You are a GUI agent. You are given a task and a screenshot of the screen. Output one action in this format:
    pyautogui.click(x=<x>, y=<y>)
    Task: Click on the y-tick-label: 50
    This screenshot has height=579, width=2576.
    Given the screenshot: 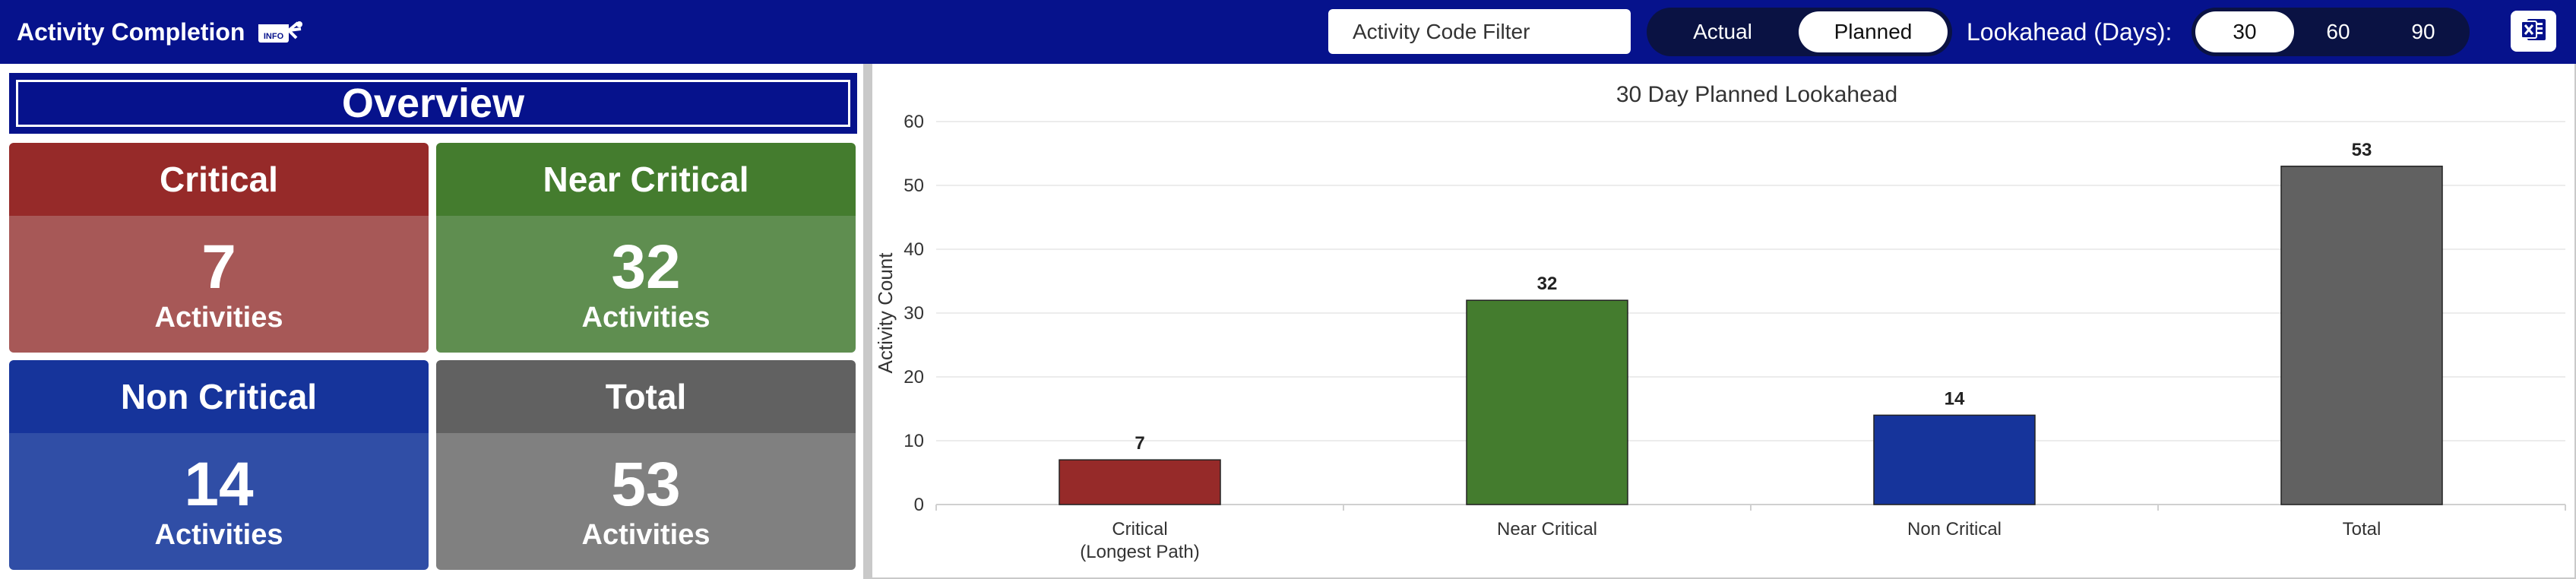 What is the action you would take?
    pyautogui.click(x=913, y=186)
    